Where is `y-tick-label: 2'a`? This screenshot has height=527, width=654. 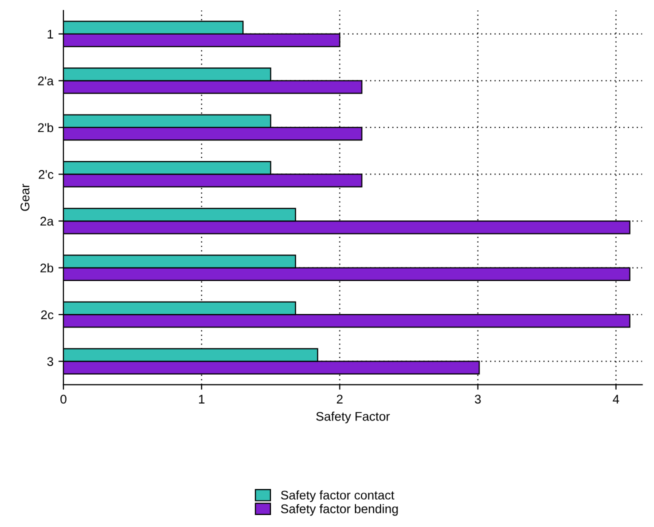
y-tick-label: 2'a is located at coordinates (46, 81).